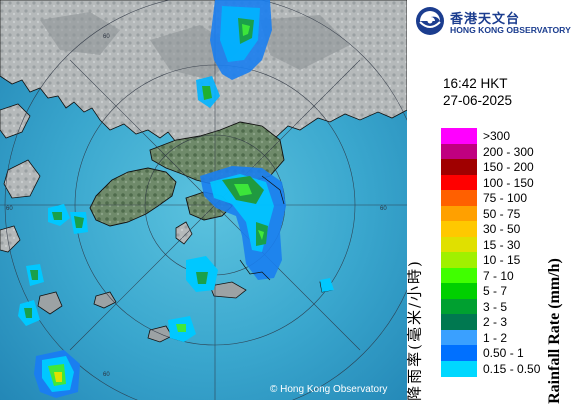  What do you see at coordinates (184, 233) in the screenshot?
I see `lamma-island` at bounding box center [184, 233].